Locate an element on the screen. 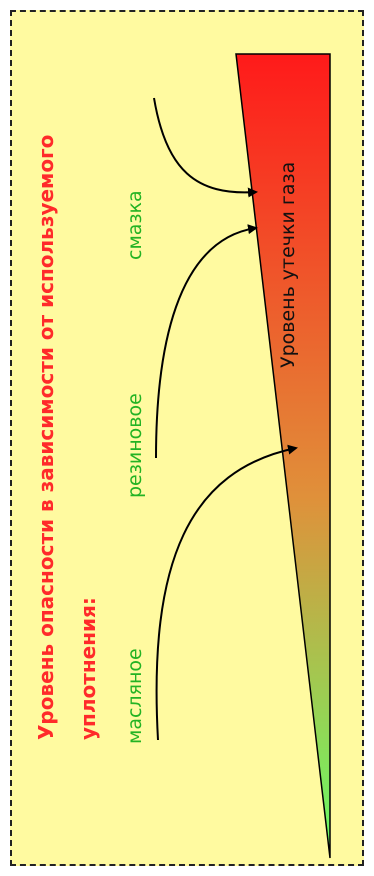  seal-label-rubber: резиновое is located at coordinates (135, 445).